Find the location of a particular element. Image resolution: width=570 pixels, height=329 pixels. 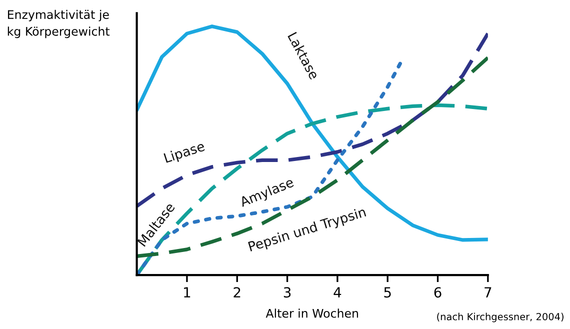

x-tick-label: 4 is located at coordinates (338, 292).